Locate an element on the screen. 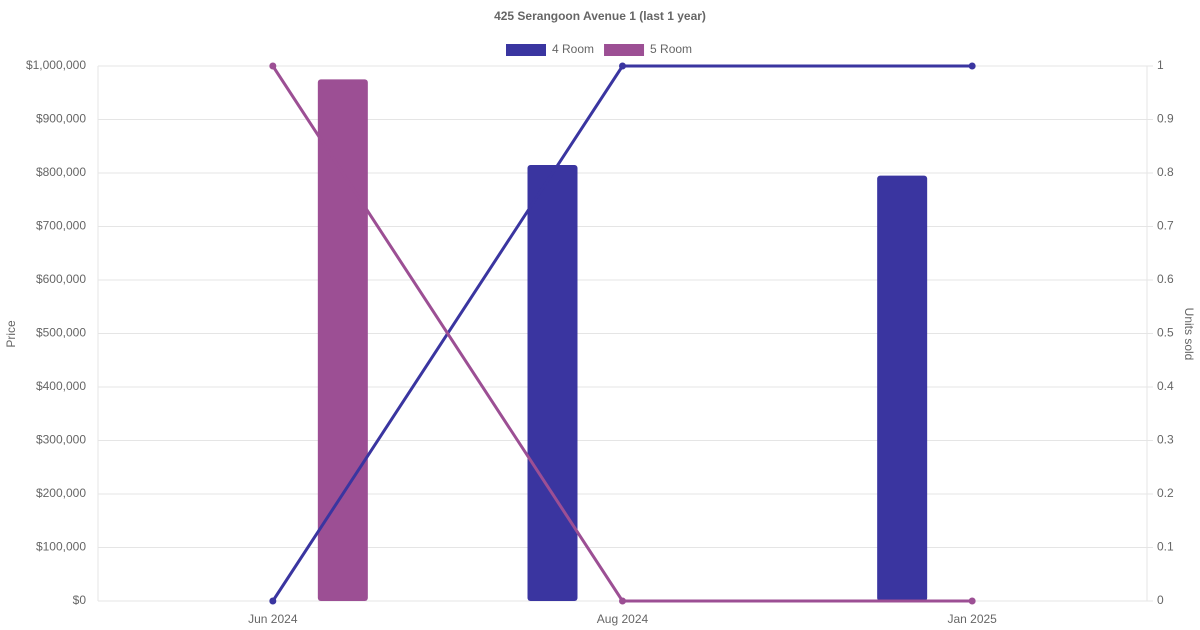 This screenshot has height=630, width=1200. y-axis-title: Price is located at coordinates (11, 334).